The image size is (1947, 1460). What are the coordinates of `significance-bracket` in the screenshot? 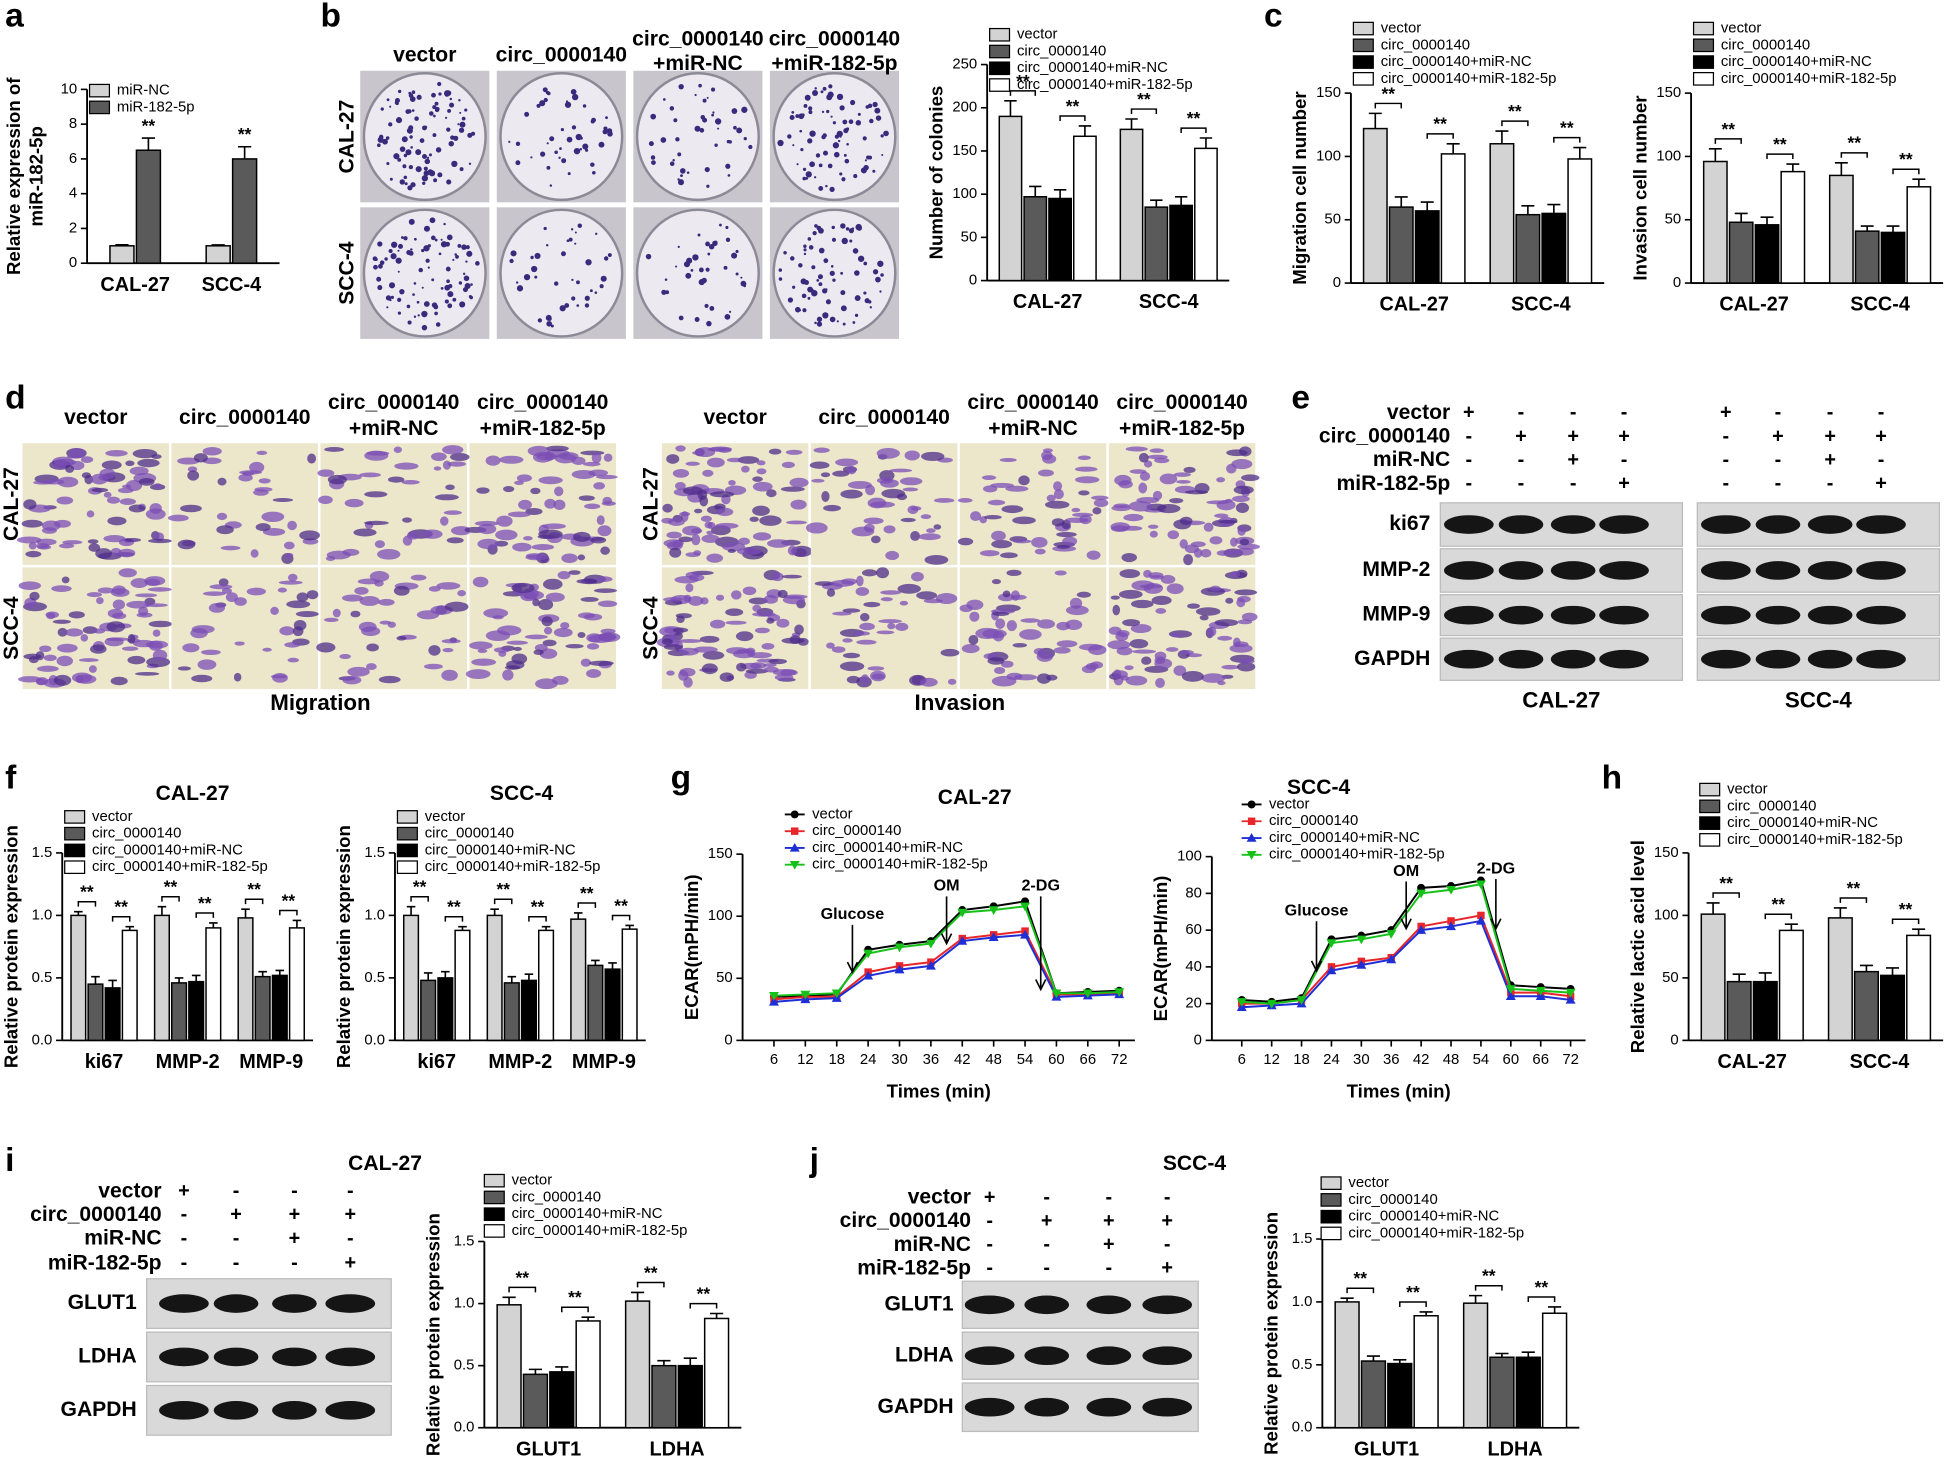 It's located at (1413, 1304).